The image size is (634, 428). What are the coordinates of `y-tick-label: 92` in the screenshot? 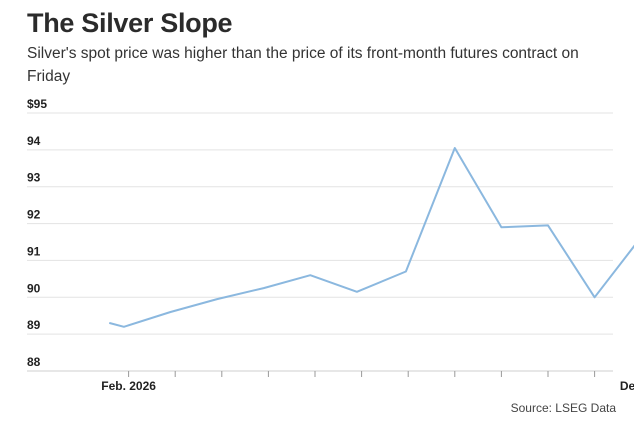 It's located at (34, 215).